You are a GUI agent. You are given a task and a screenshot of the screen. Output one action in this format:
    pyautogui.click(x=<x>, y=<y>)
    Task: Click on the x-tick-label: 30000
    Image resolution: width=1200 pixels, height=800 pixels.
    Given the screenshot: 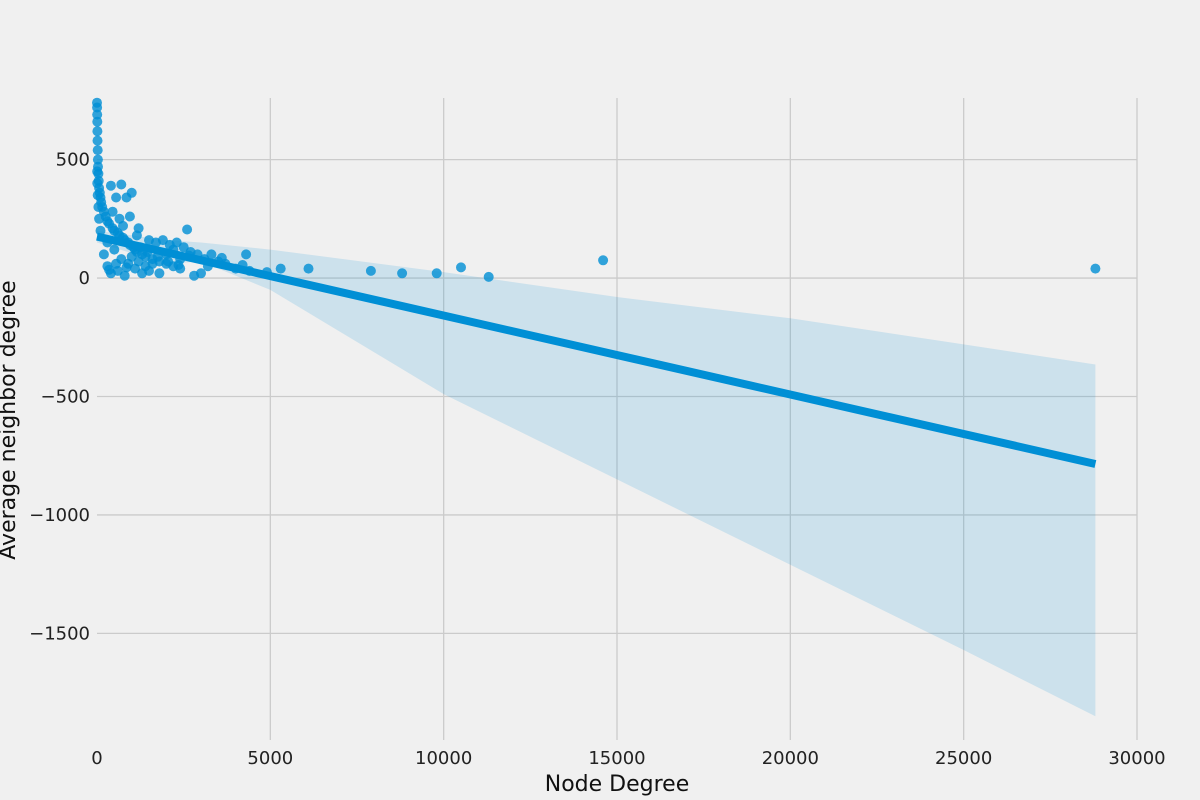 What is the action you would take?
    pyautogui.click(x=1136, y=758)
    